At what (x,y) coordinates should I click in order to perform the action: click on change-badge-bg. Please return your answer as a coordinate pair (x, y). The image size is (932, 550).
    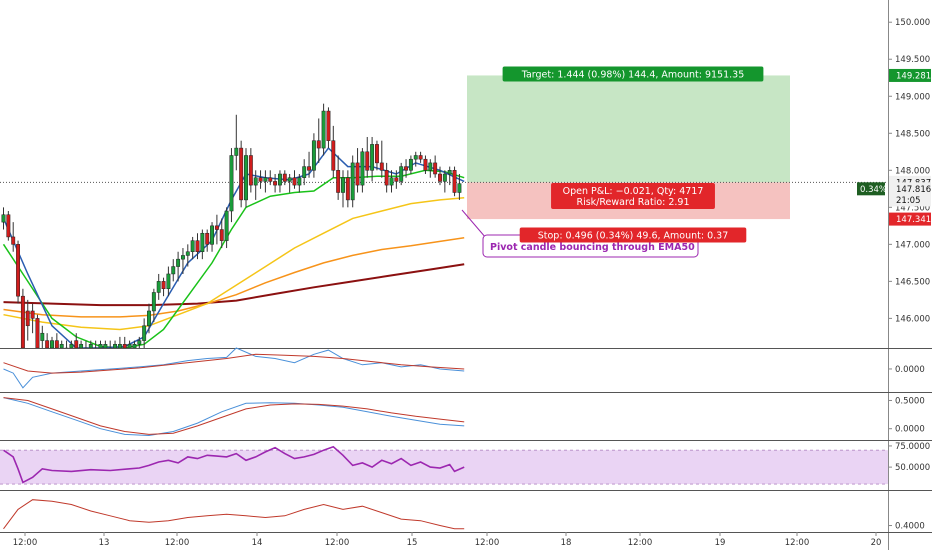
    Looking at the image, I should click on (871, 189).